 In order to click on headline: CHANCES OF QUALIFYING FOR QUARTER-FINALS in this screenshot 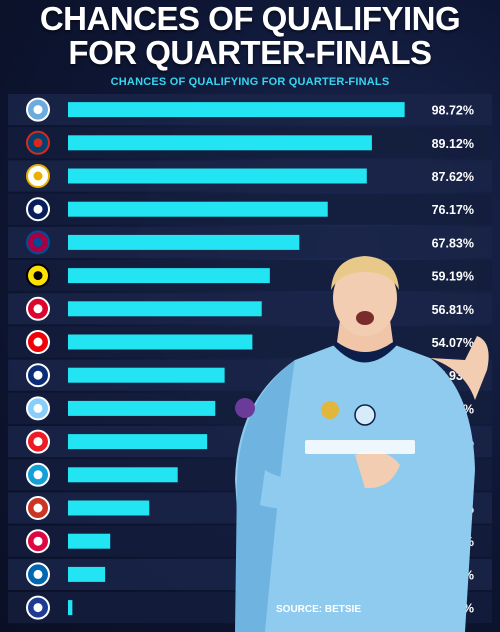, I will do `click(250, 36)`.